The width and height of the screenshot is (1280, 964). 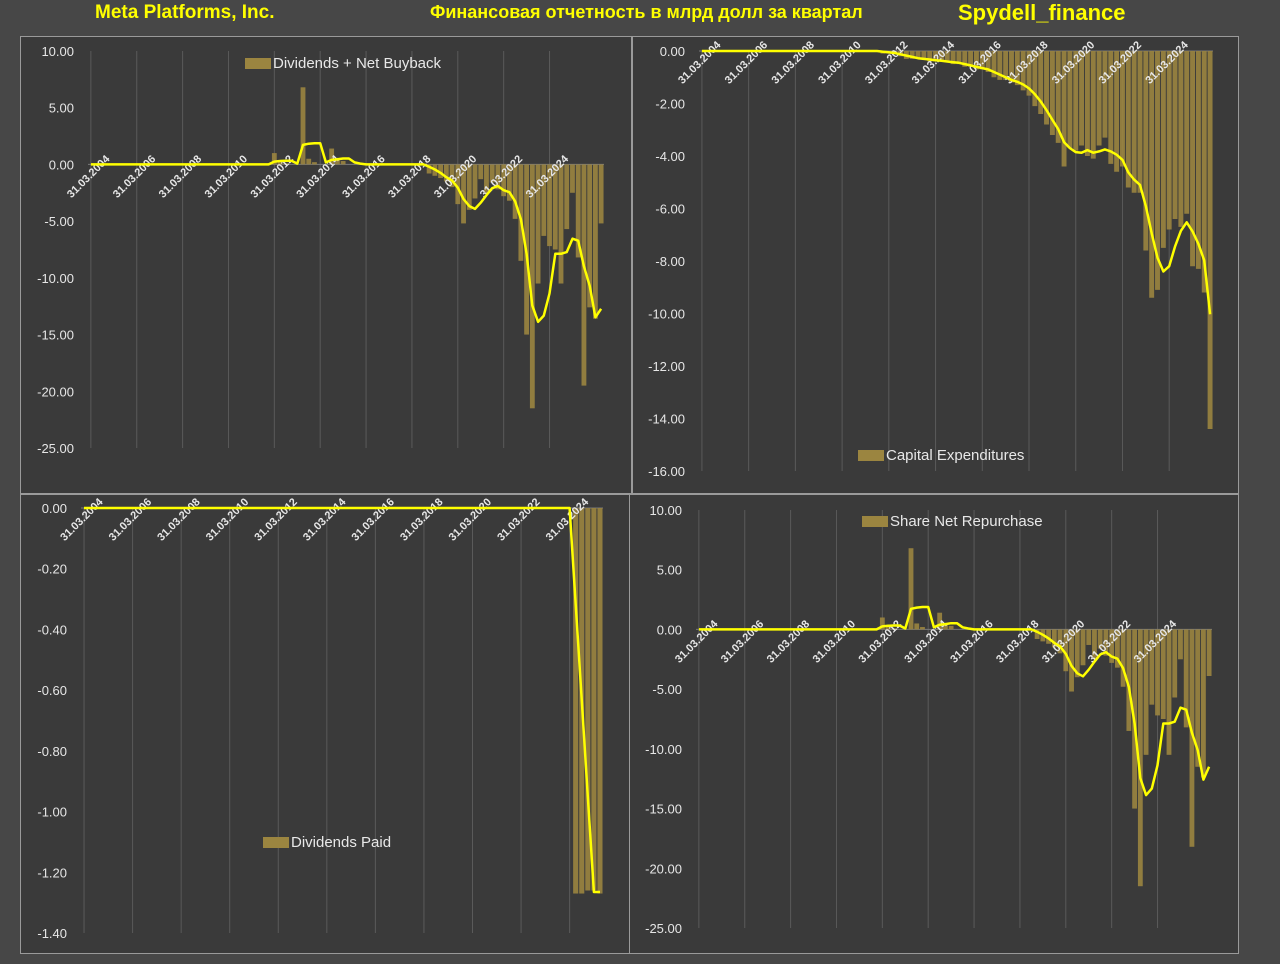 What do you see at coordinates (54, 508) in the screenshot?
I see `y-tick-label: 0.00` at bounding box center [54, 508].